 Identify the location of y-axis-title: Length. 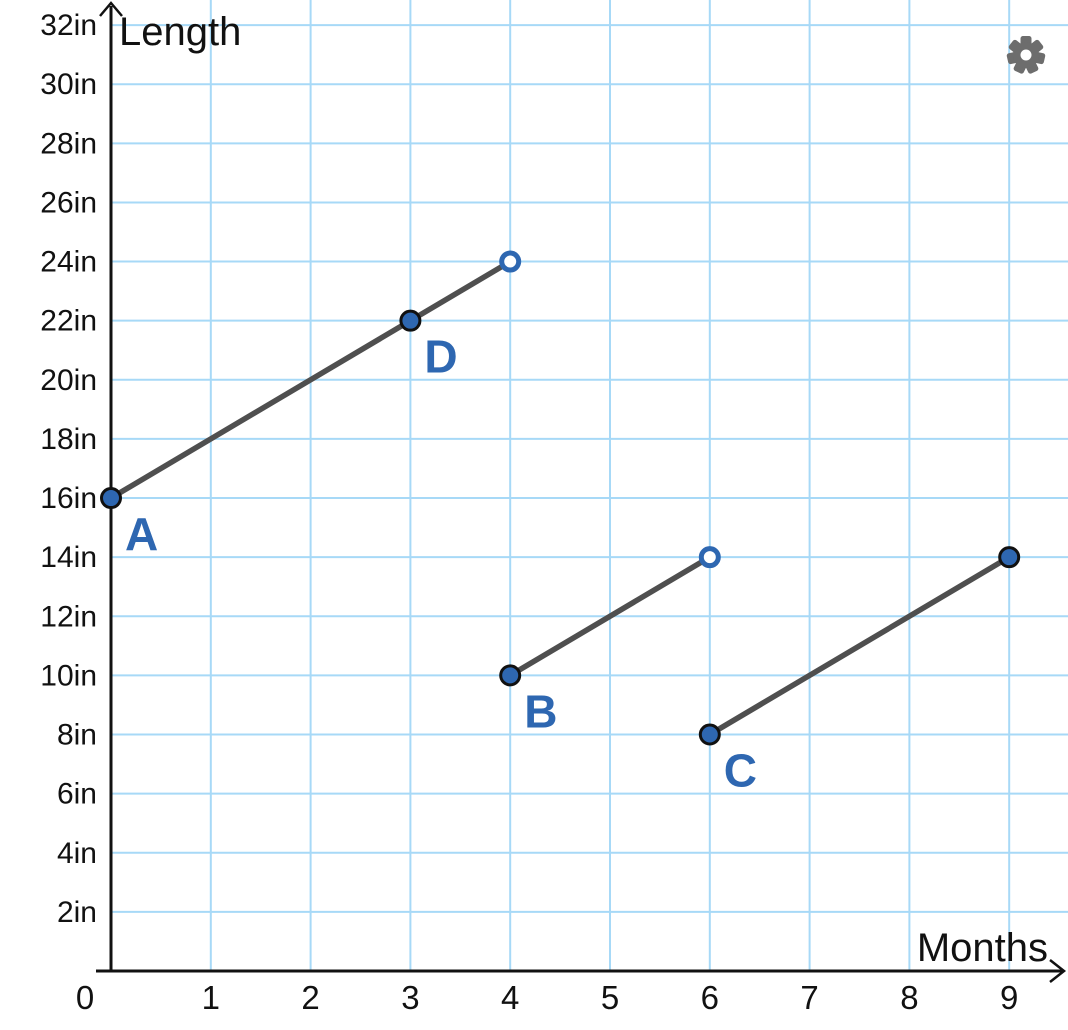
(180, 32).